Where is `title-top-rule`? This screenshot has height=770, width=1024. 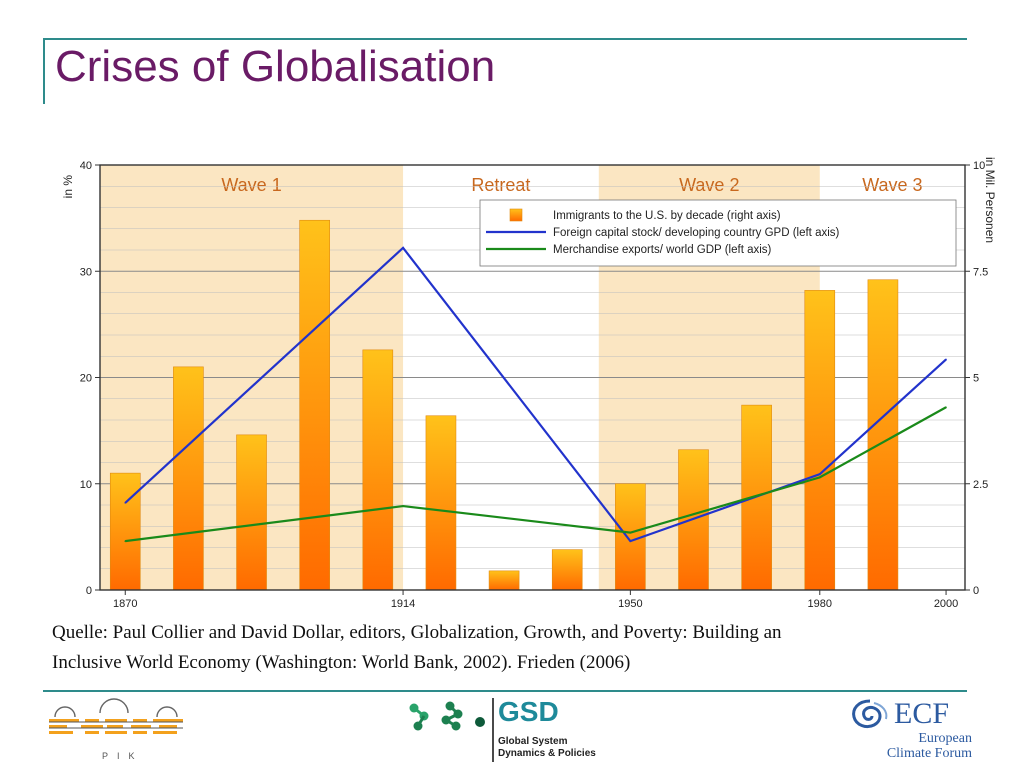 title-top-rule is located at coordinates (505, 39).